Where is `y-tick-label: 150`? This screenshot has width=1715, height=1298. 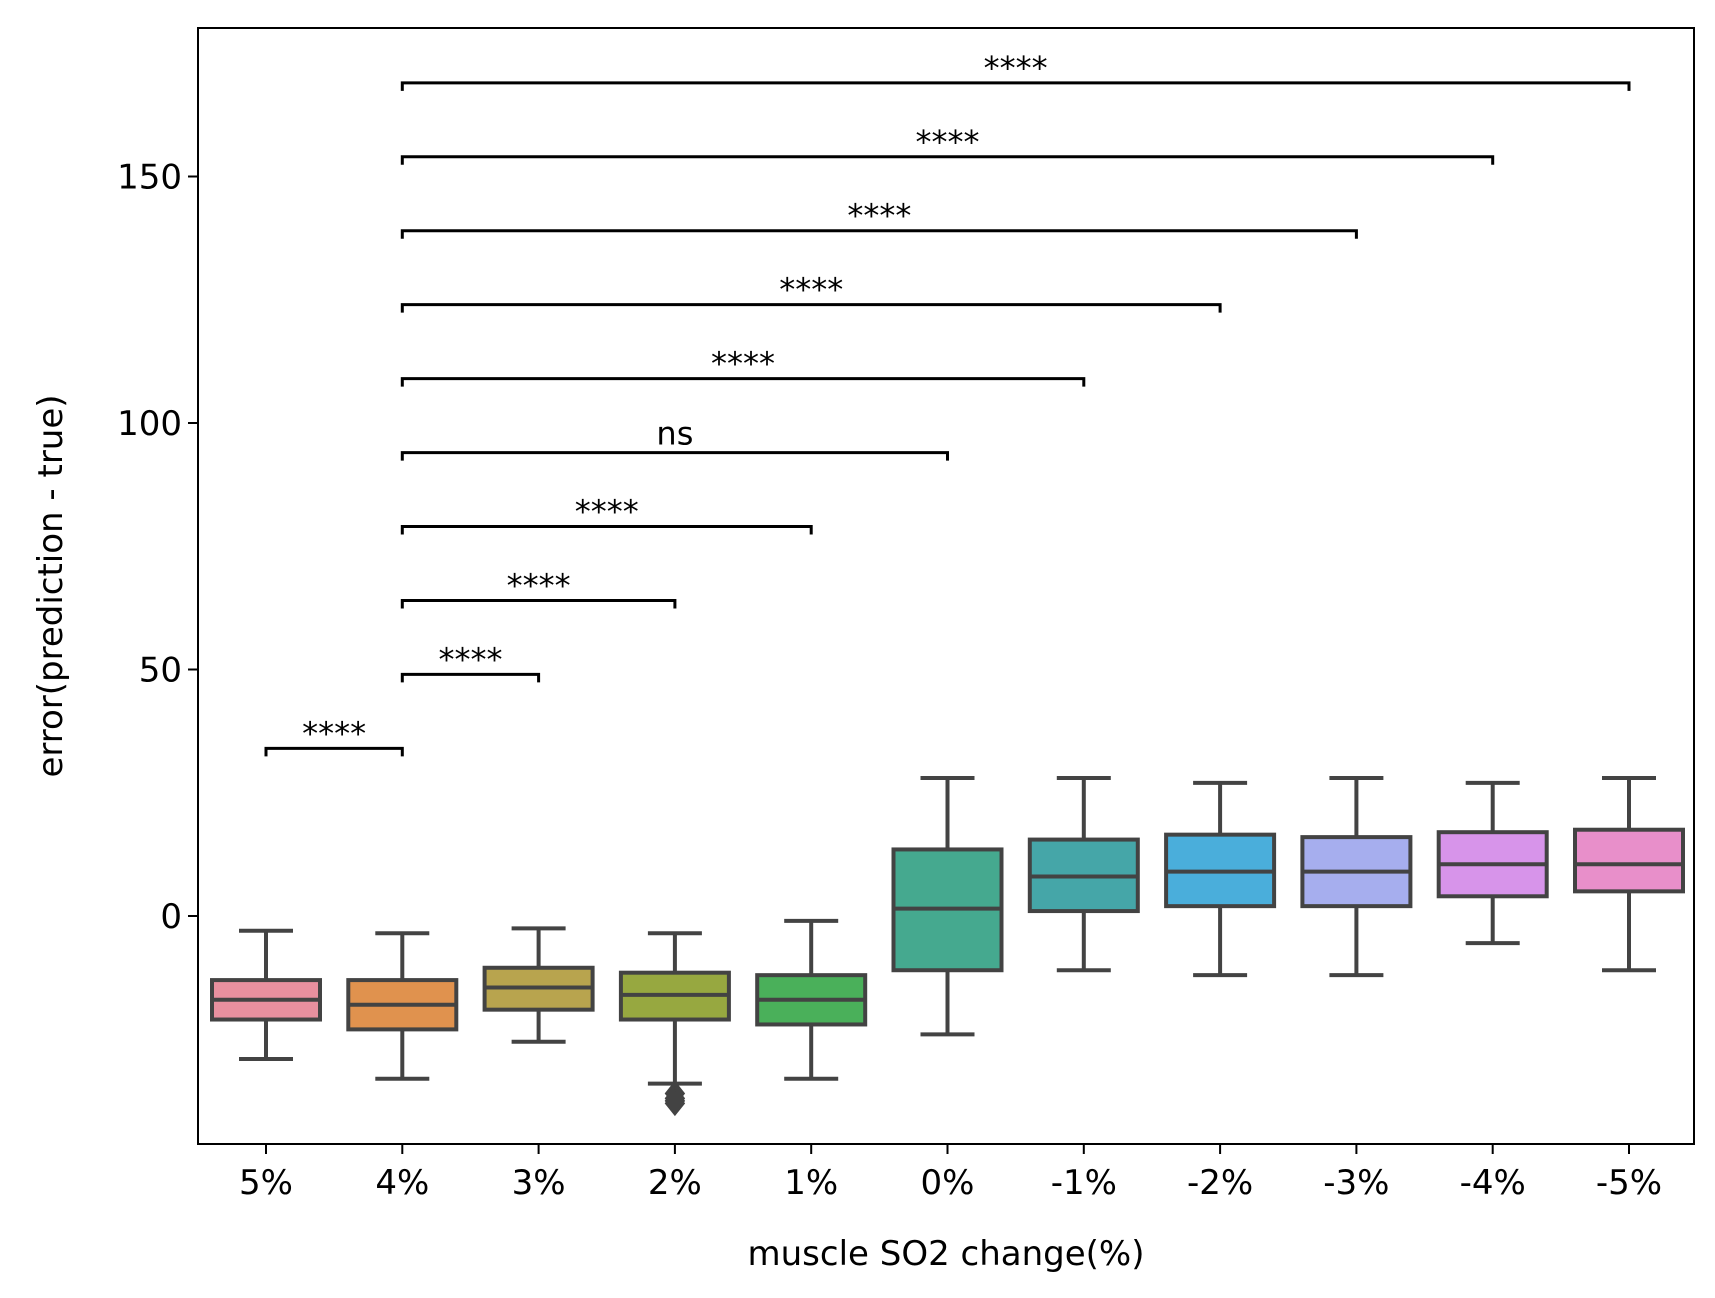
y-tick-label: 150 is located at coordinates (149, 178).